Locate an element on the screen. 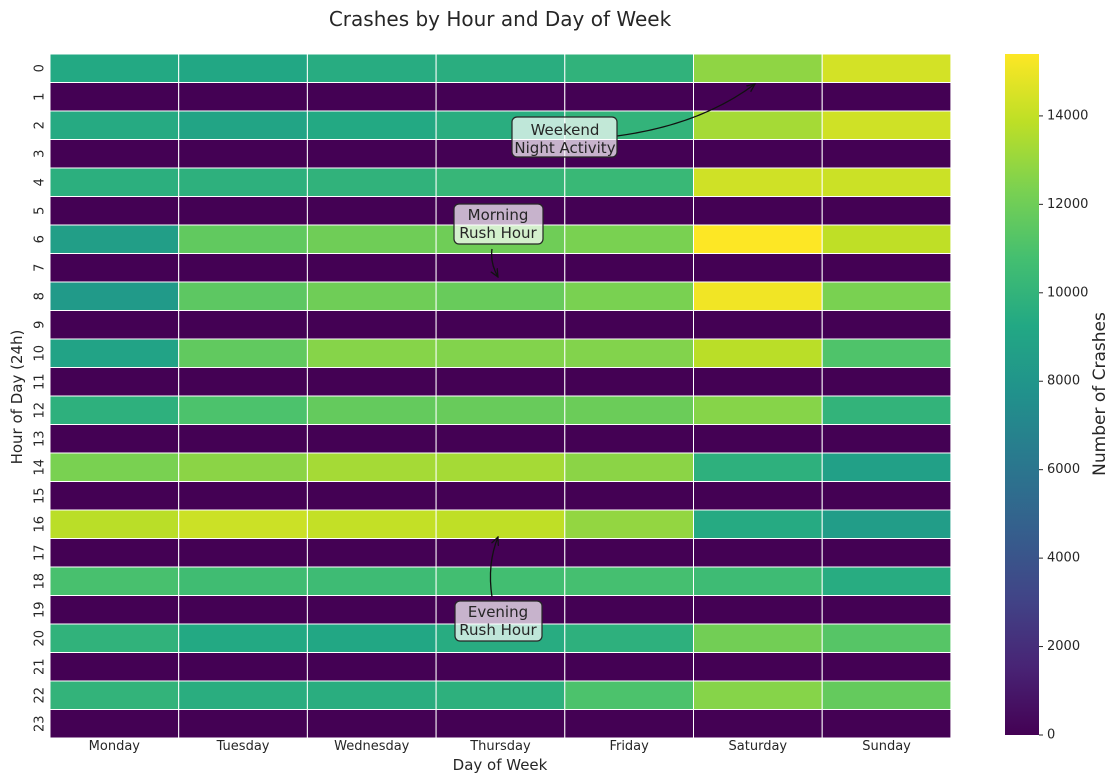 The image size is (1120, 784). y-tick-label: 11 is located at coordinates (40, 381).